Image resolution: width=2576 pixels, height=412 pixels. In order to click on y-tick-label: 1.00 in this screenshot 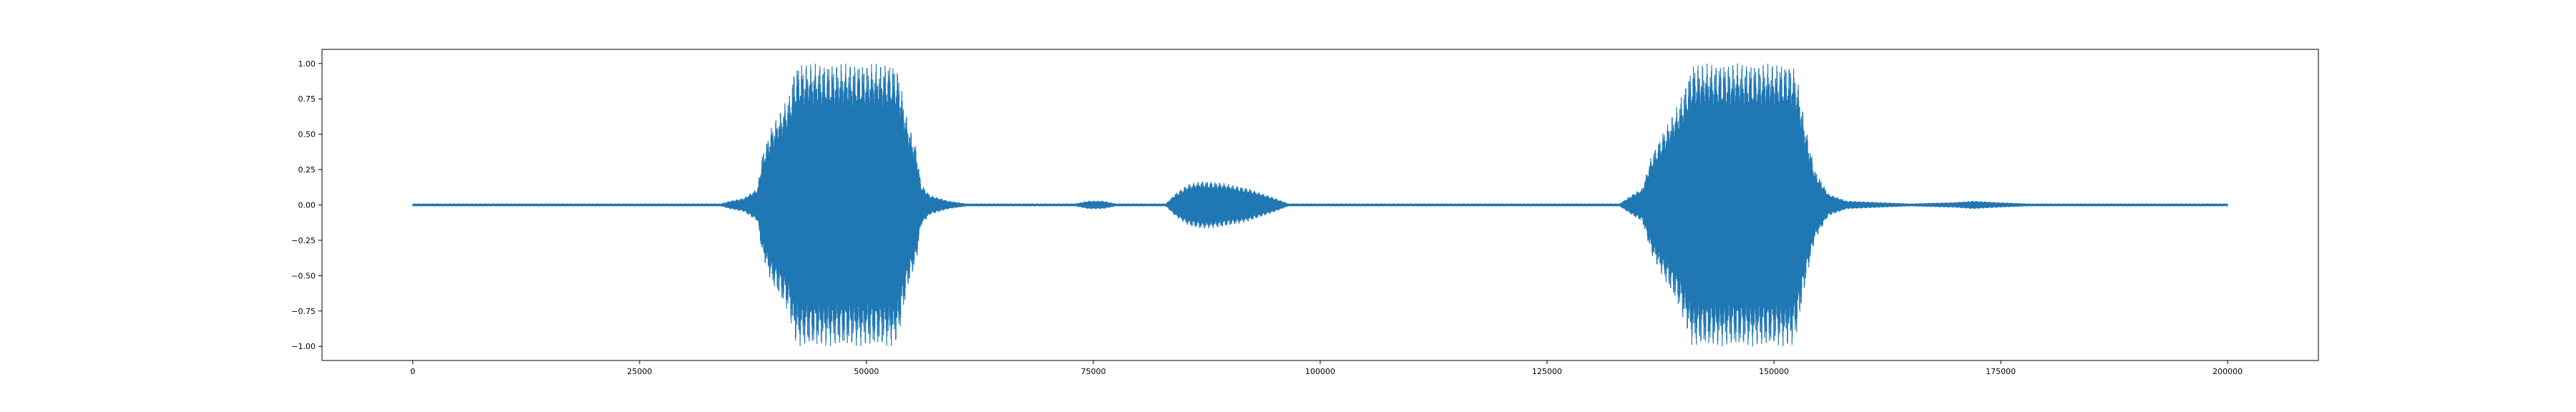, I will do `click(307, 64)`.